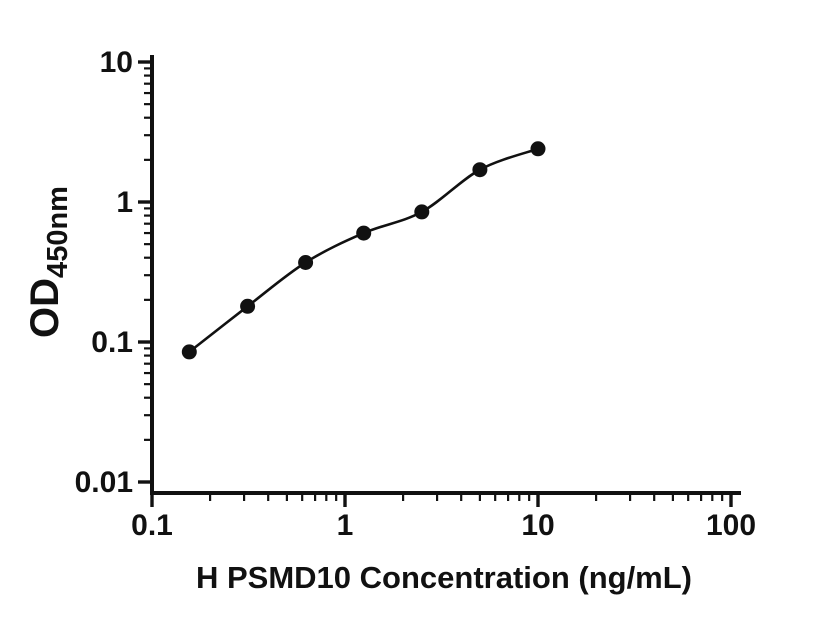 This screenshot has width=816, height=640. Describe the element at coordinates (104, 482) in the screenshot. I see `y-tick-label: 0.01` at that location.